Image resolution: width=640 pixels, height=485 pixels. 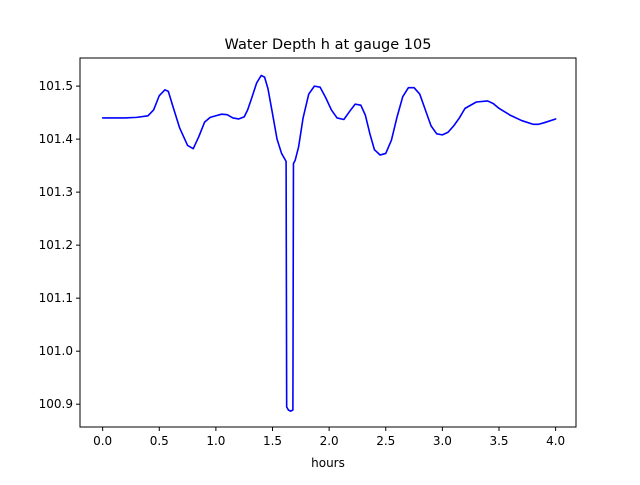 What do you see at coordinates (56, 245) in the screenshot?
I see `y-tick-label: 101.2` at bounding box center [56, 245].